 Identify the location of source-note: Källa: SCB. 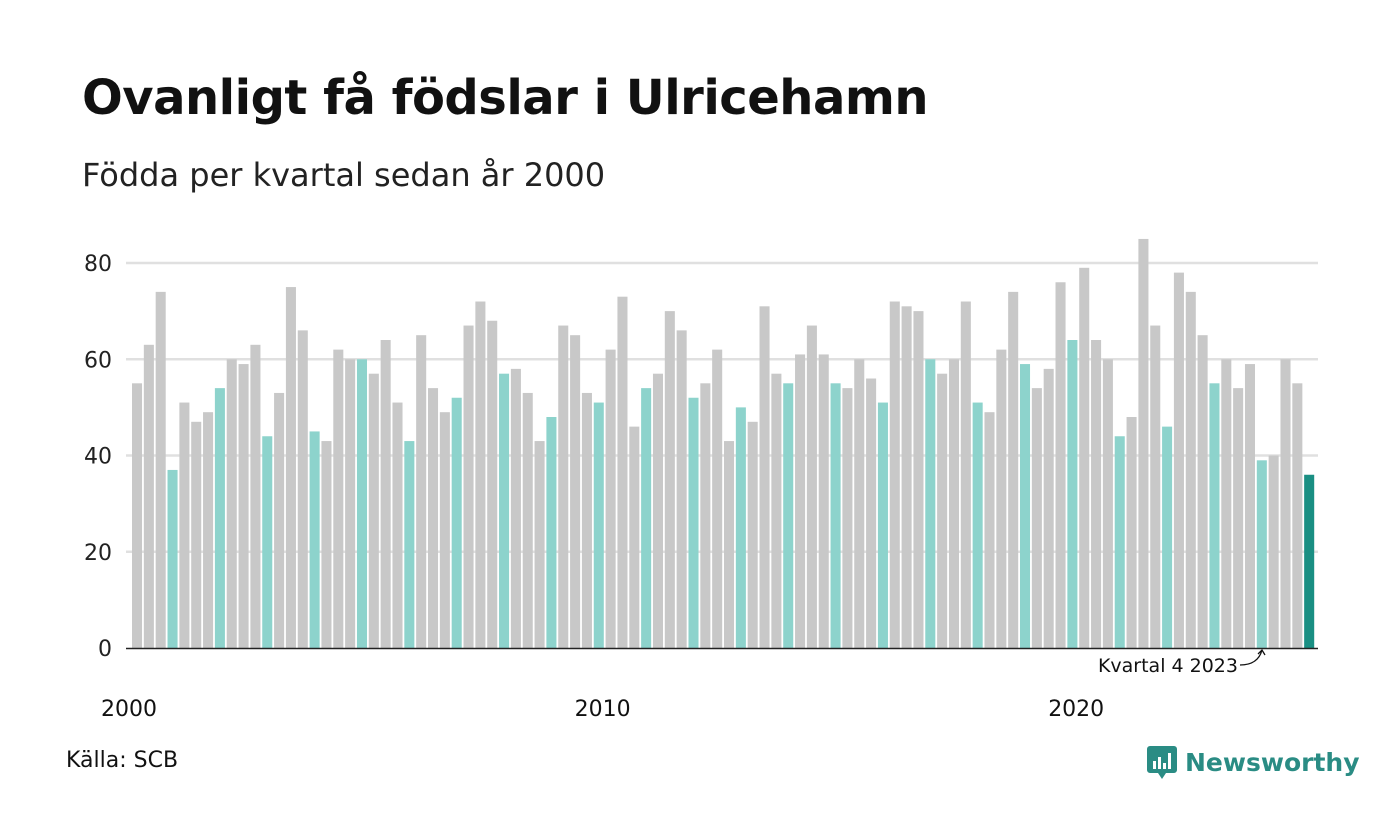
(122, 760).